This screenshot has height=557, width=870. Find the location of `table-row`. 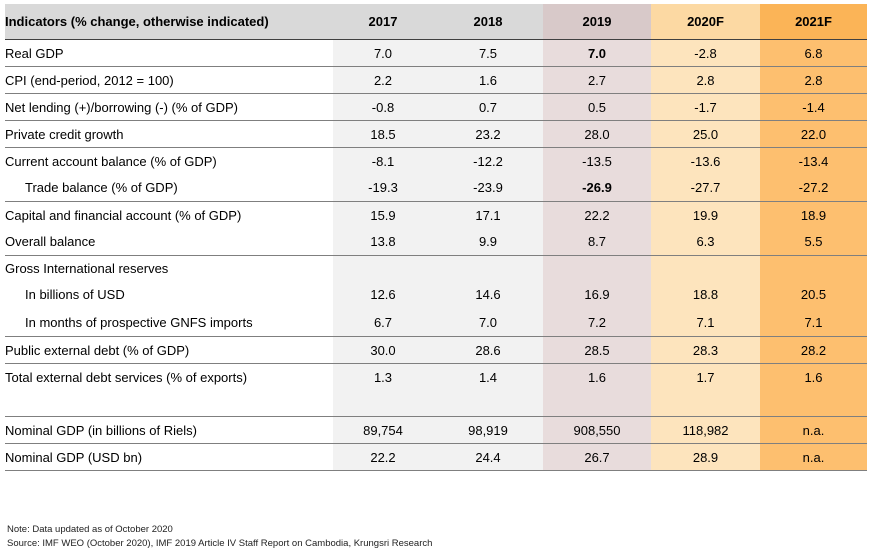

table-row is located at coordinates (436, 403).